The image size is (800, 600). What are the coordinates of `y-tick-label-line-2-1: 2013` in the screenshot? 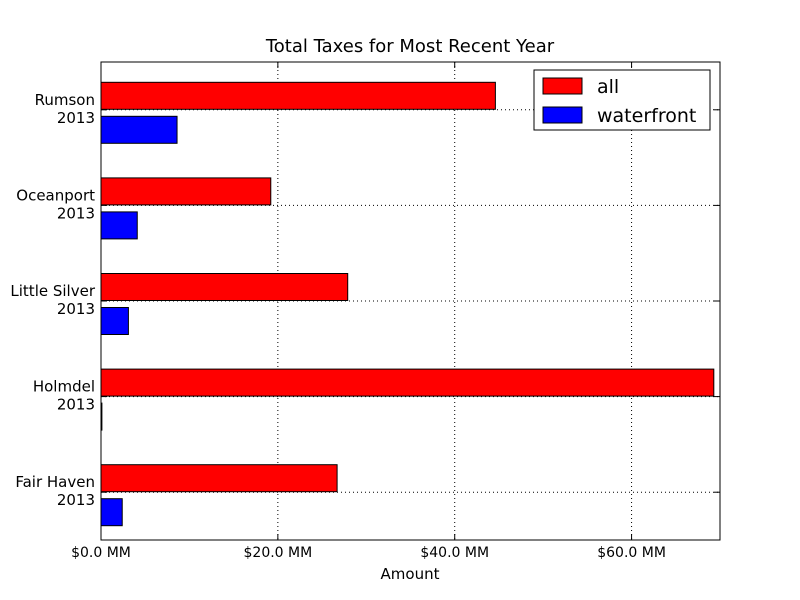 It's located at (76, 309).